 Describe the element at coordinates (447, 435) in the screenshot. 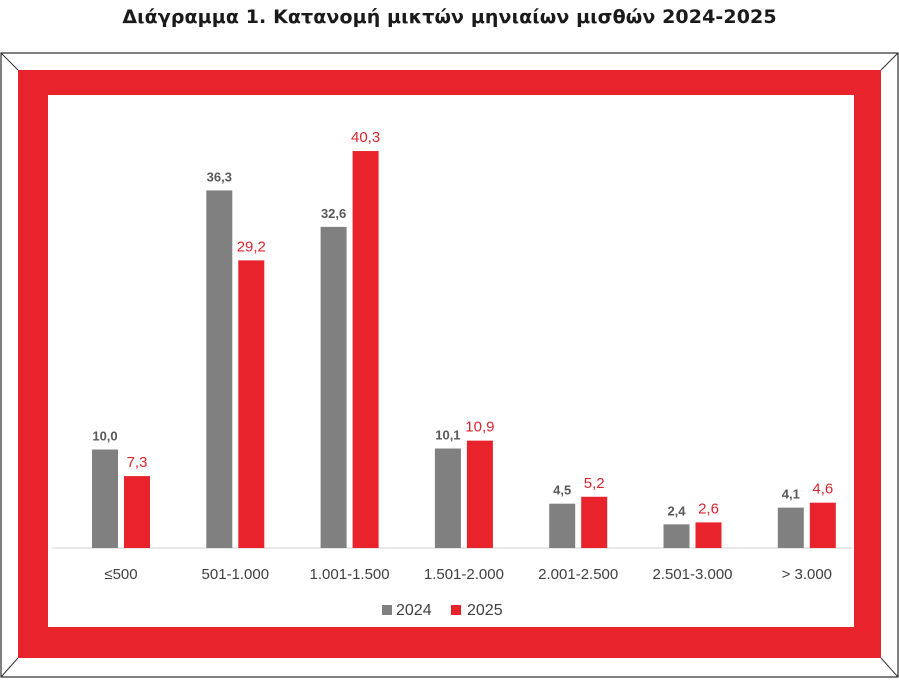

I see `data-label-2024-3: 10,1` at that location.